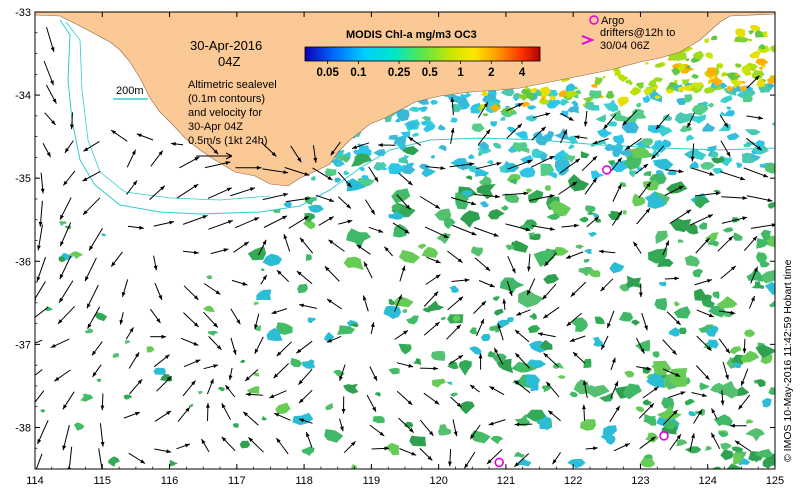  Describe the element at coordinates (637, 33) in the screenshot. I see `argo-line-2: drifters@12h to` at that location.